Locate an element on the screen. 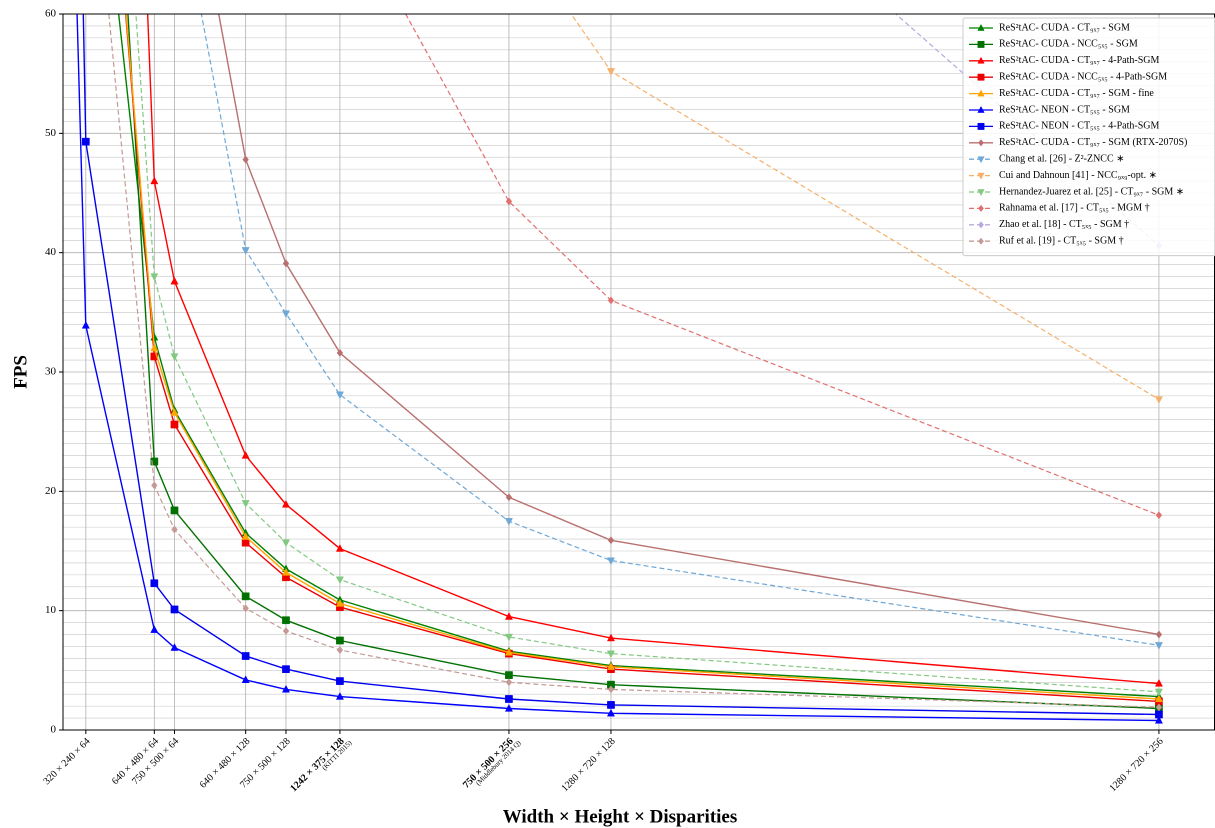 This screenshot has width=1215, height=828. legend-label: ReS²tAC- NEON - CT₅ₓ₅ - 4-Path-SGM is located at coordinates (1079, 126).